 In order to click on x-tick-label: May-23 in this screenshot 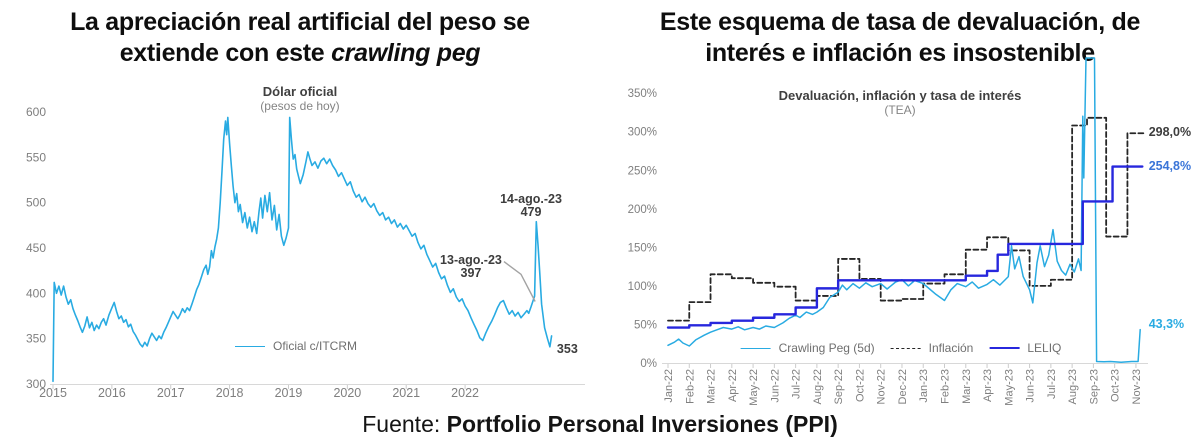, I will do `click(1009, 387)`.